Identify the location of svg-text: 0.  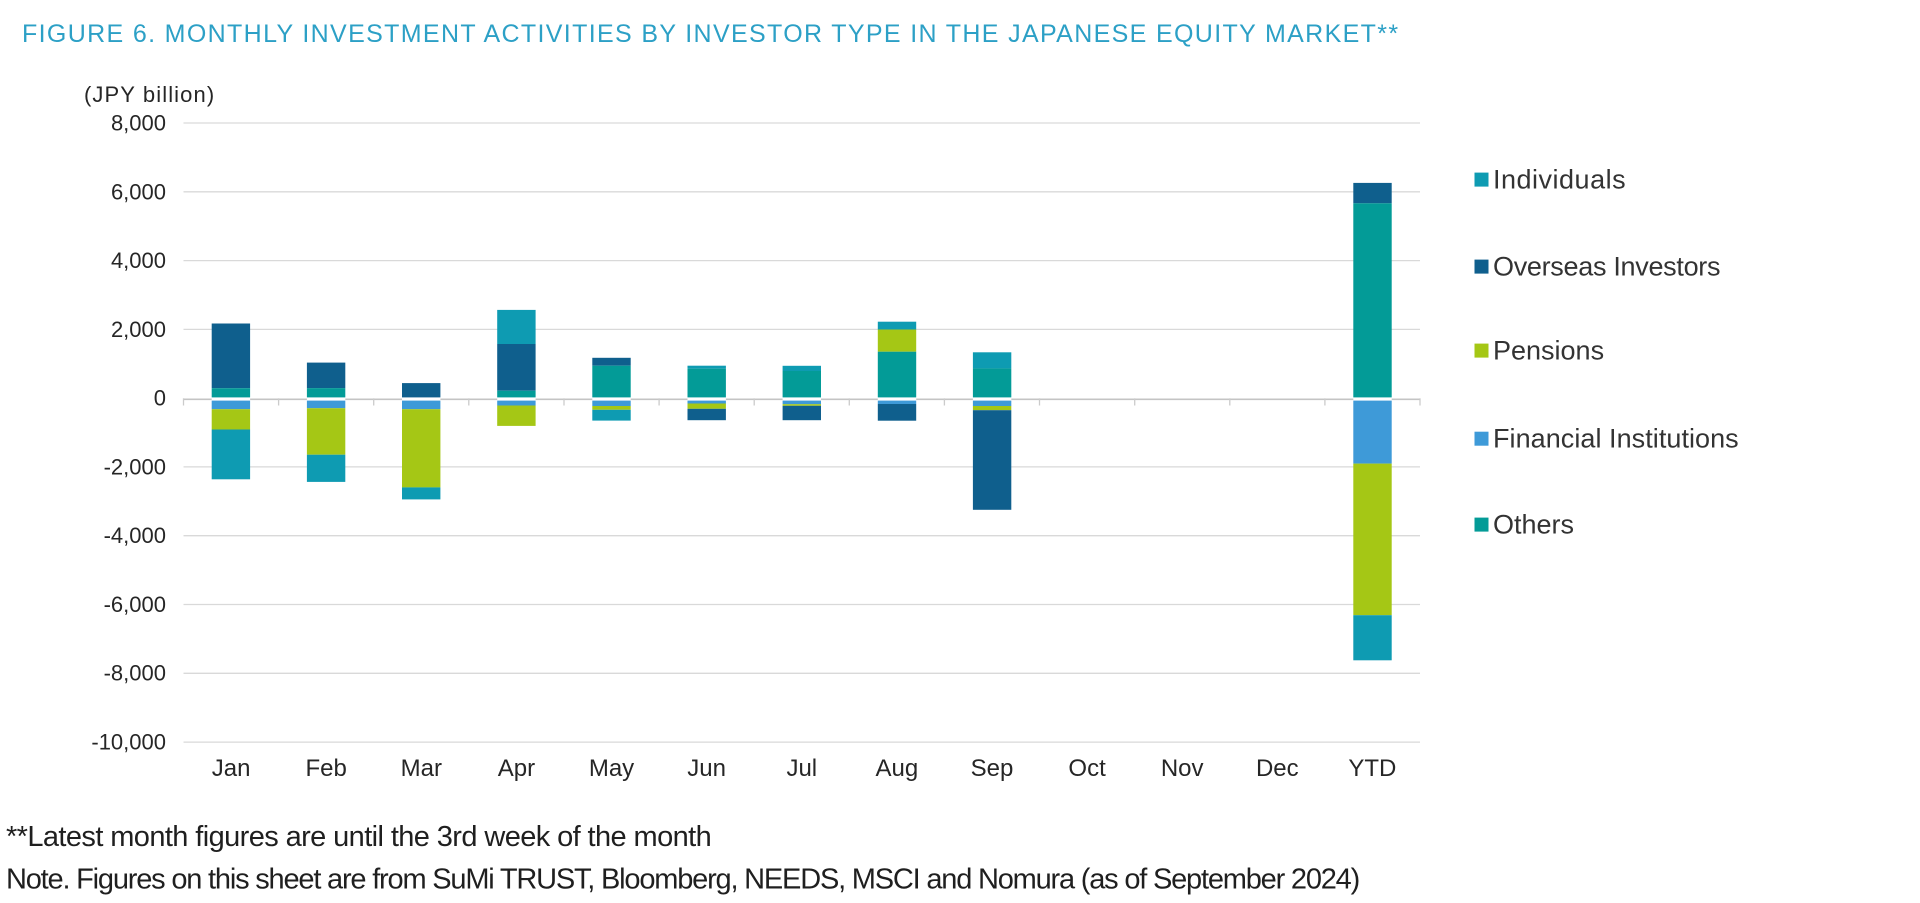
(160, 398).